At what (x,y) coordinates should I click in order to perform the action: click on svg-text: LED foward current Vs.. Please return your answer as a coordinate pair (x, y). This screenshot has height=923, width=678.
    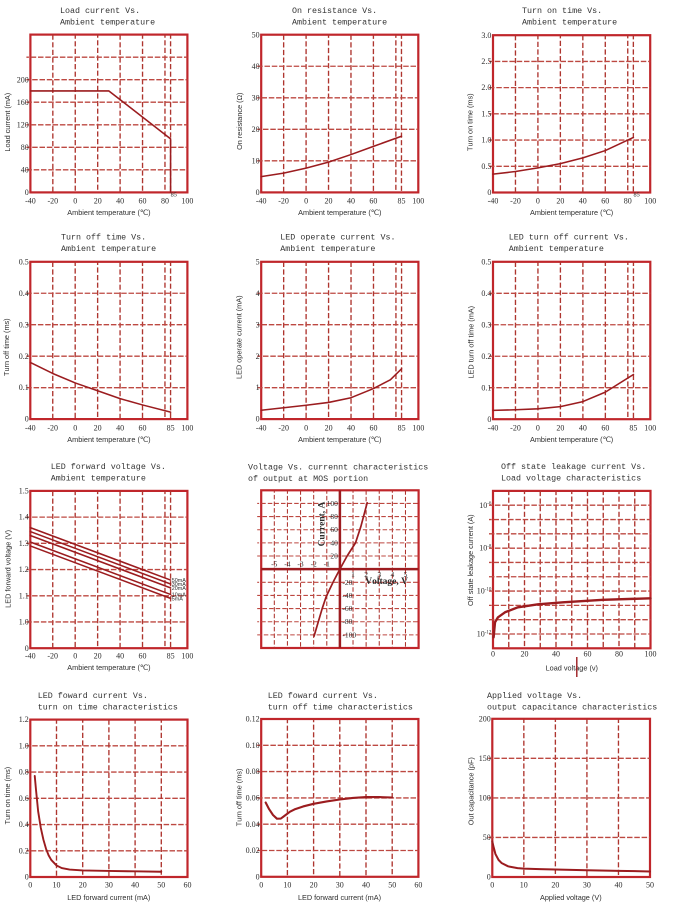
    Looking at the image, I should click on (93, 696).